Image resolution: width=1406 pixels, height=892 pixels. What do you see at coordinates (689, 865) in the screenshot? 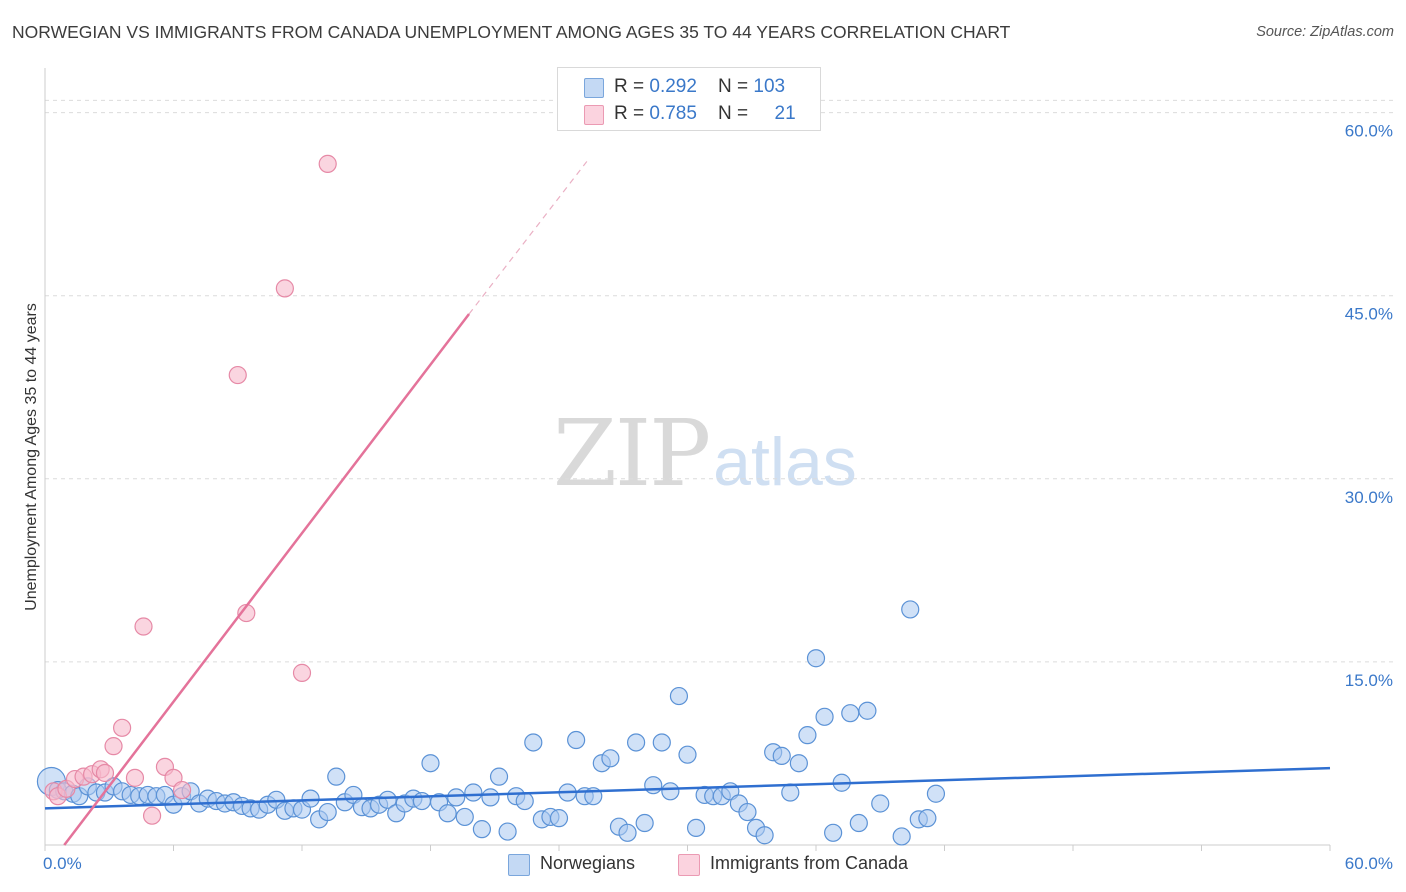
I see `immigrants-swatch` at bounding box center [689, 865].